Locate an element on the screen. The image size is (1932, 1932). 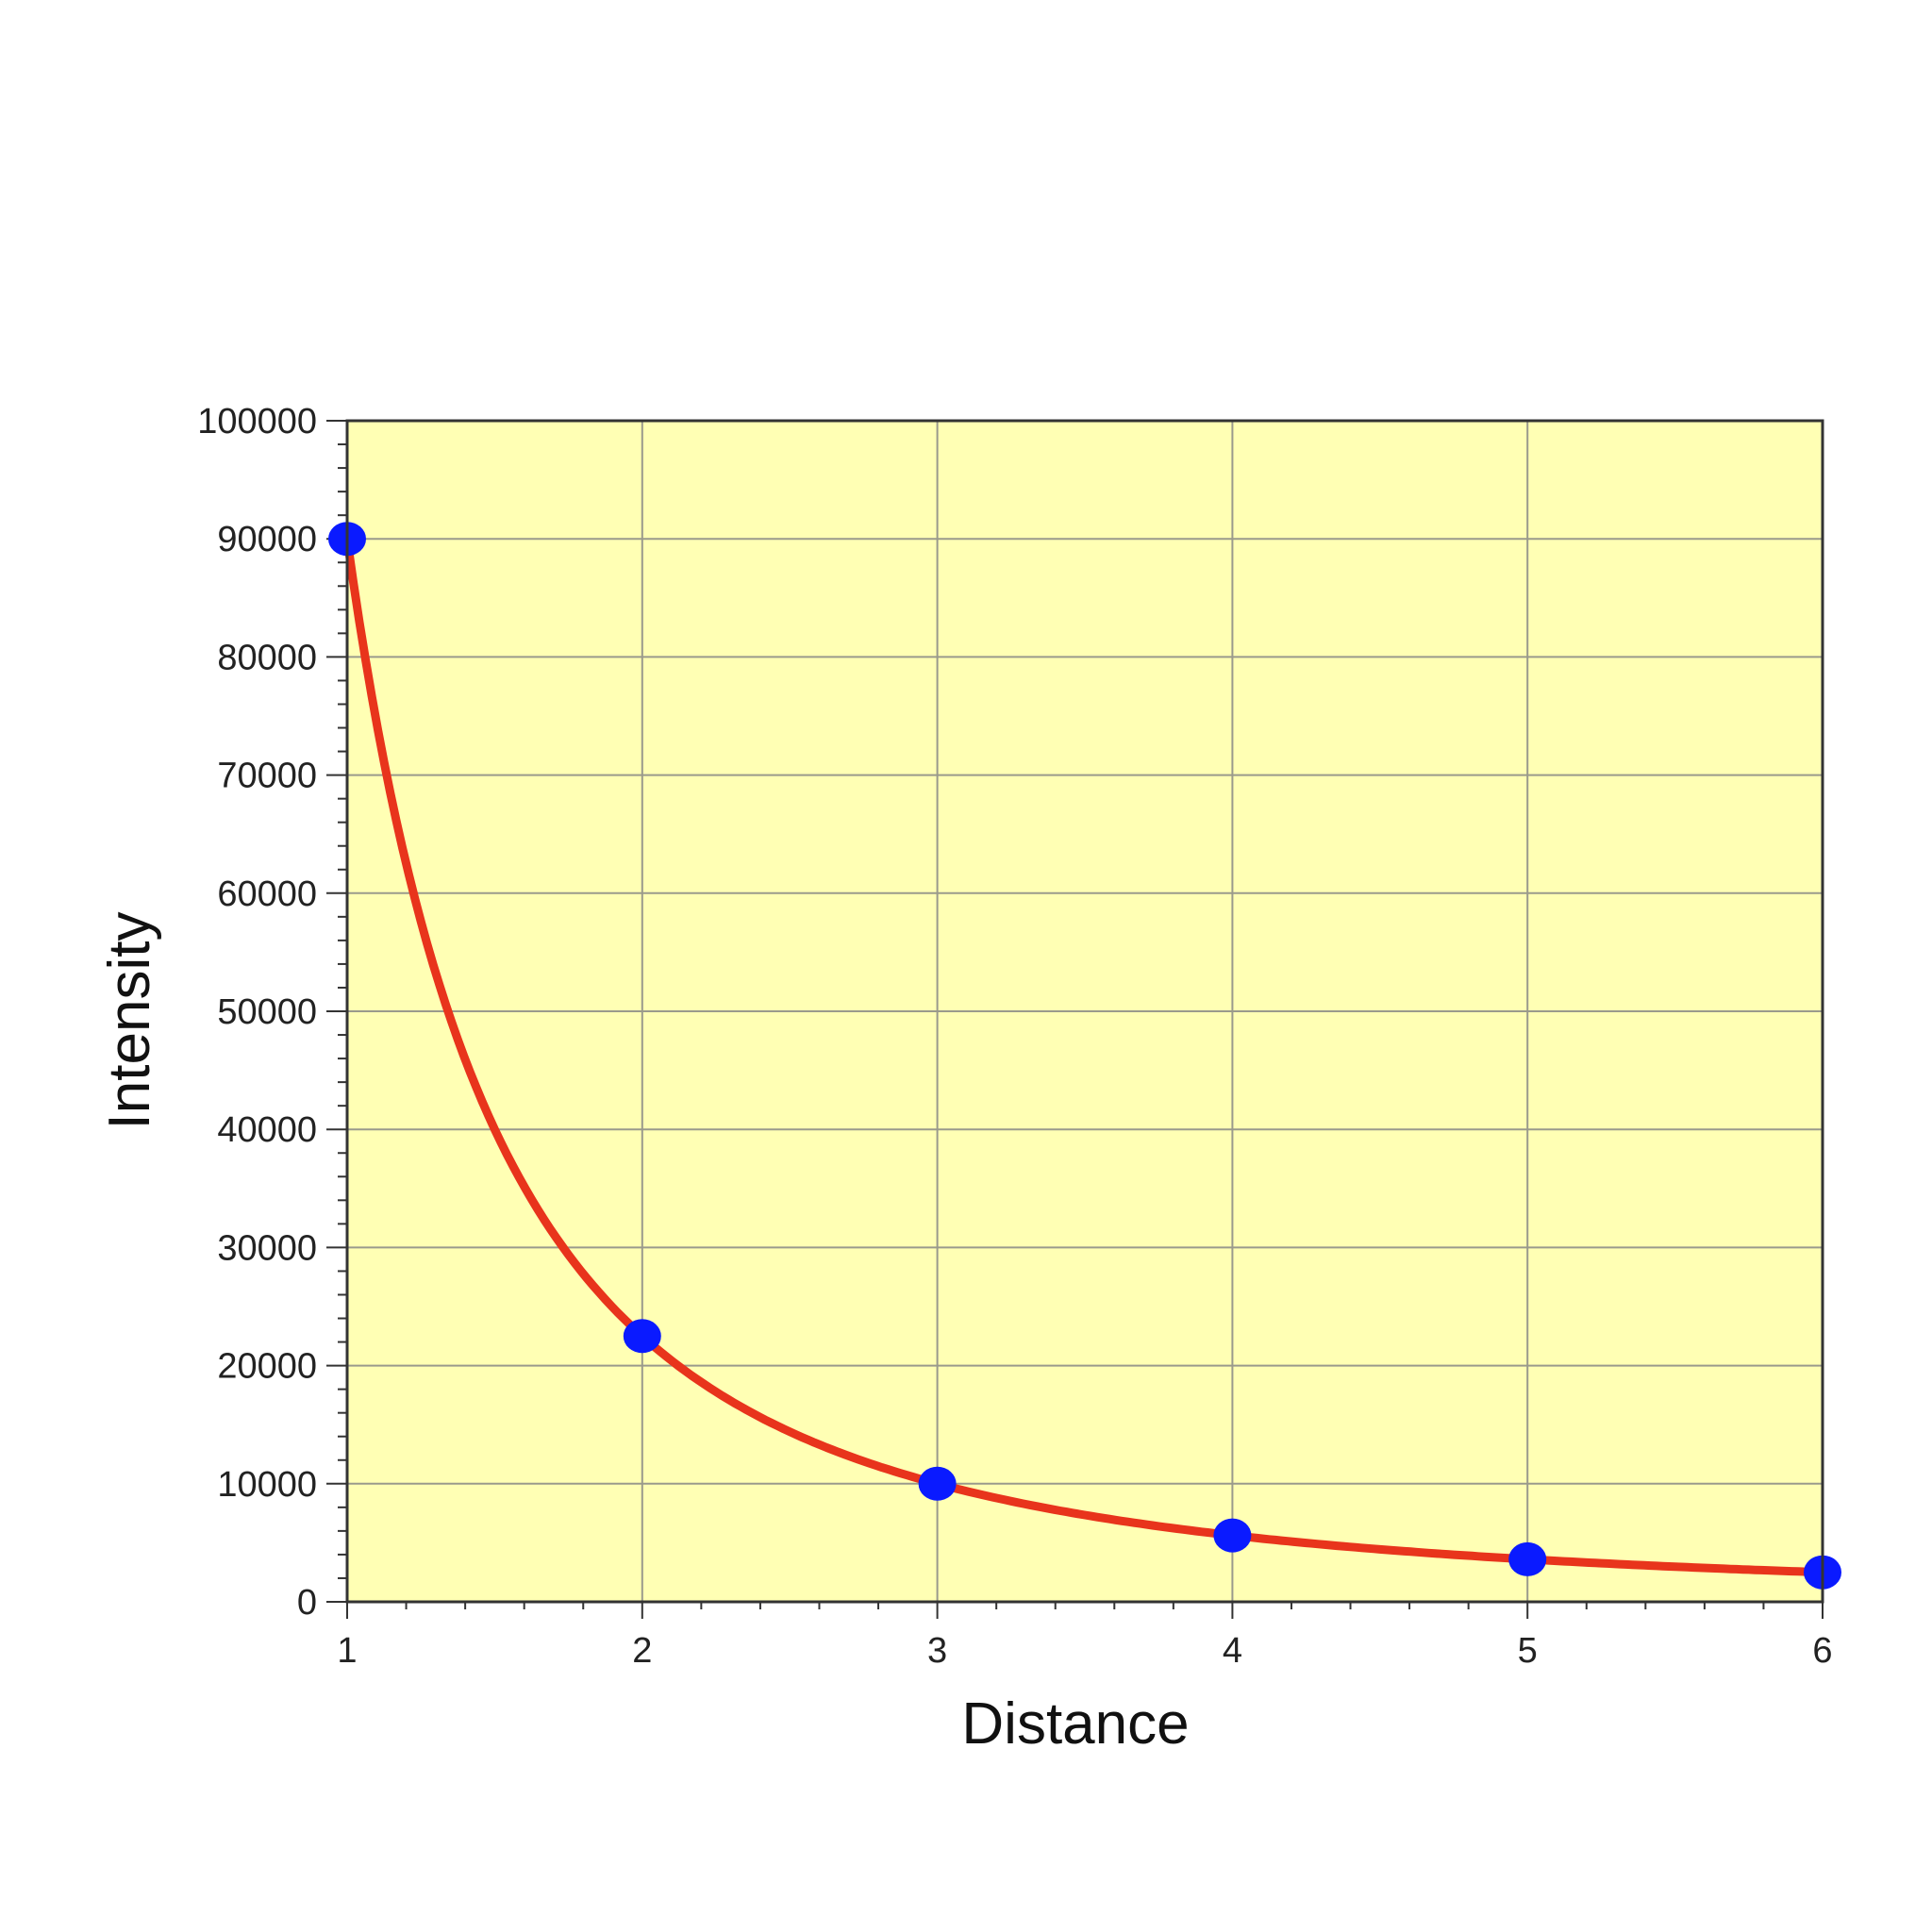
y-tick-label: 20000 is located at coordinates (267, 1367).